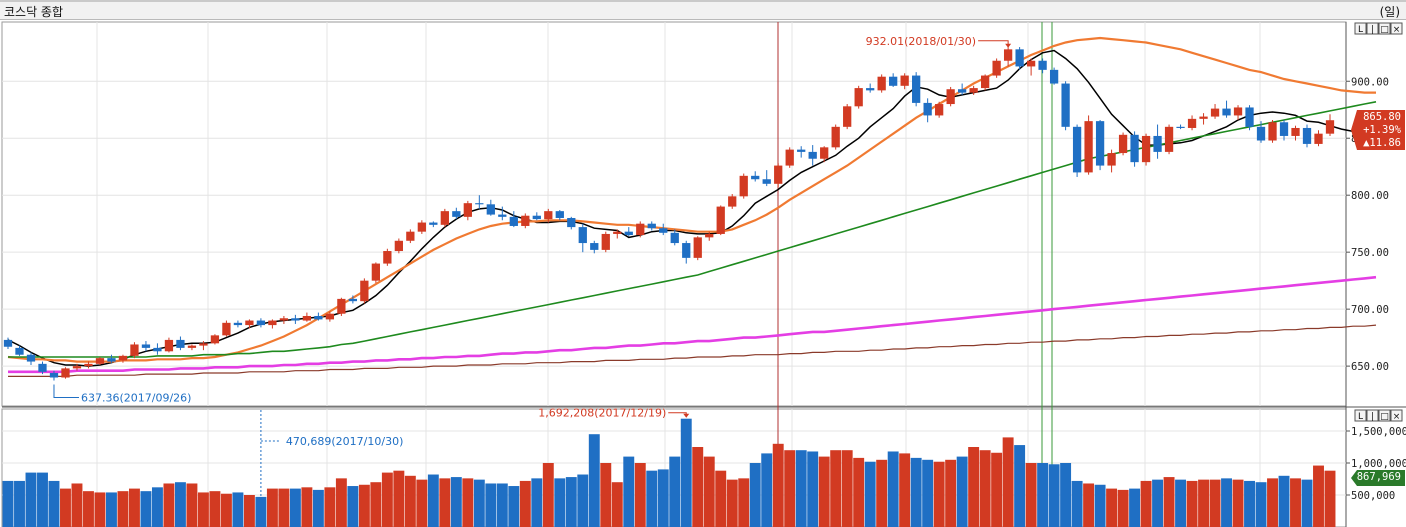 The width and height of the screenshot is (1406, 527). I want to click on current-volume: 867,969, so click(1378, 477).